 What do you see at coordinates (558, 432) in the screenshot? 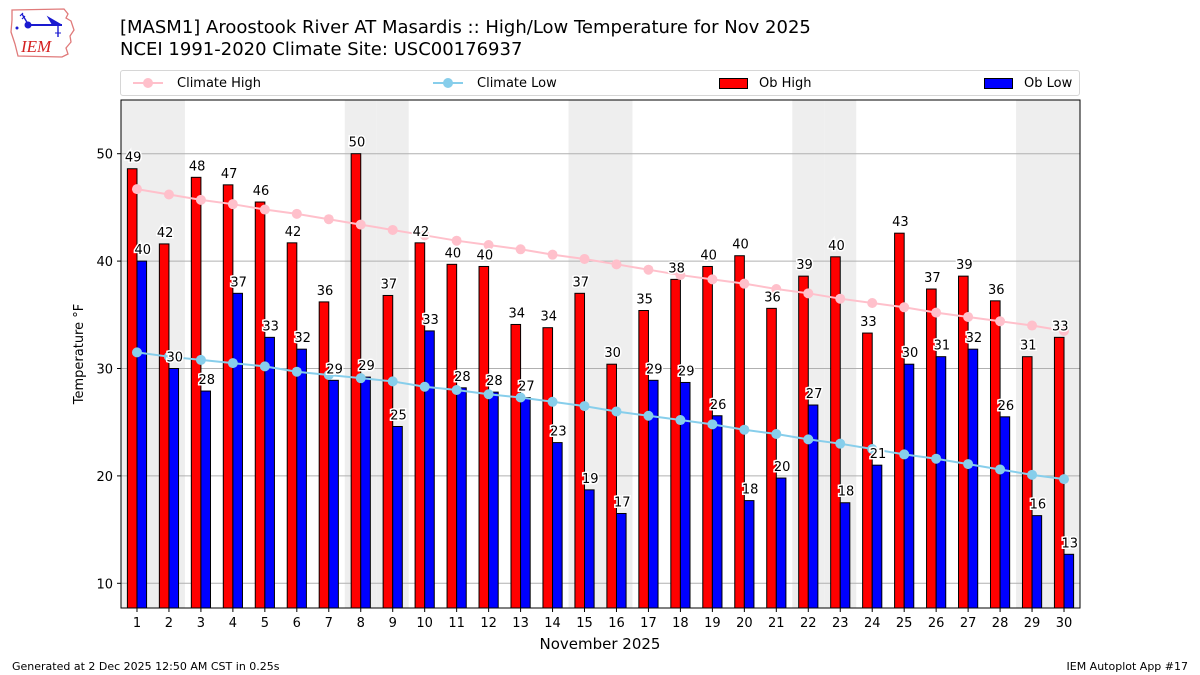
I see `ob-low-value-label: 23` at bounding box center [558, 432].